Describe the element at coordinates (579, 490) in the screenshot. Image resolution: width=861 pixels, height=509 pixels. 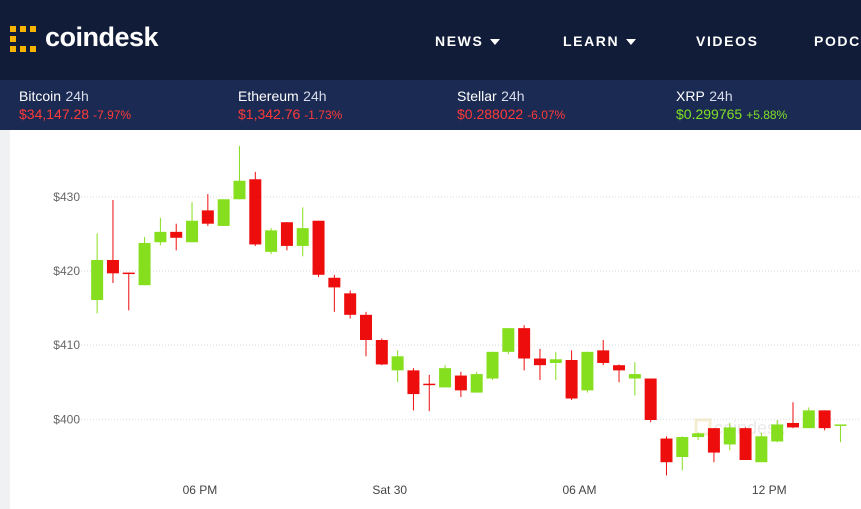
I see `x-tick-label: 06 AM` at that location.